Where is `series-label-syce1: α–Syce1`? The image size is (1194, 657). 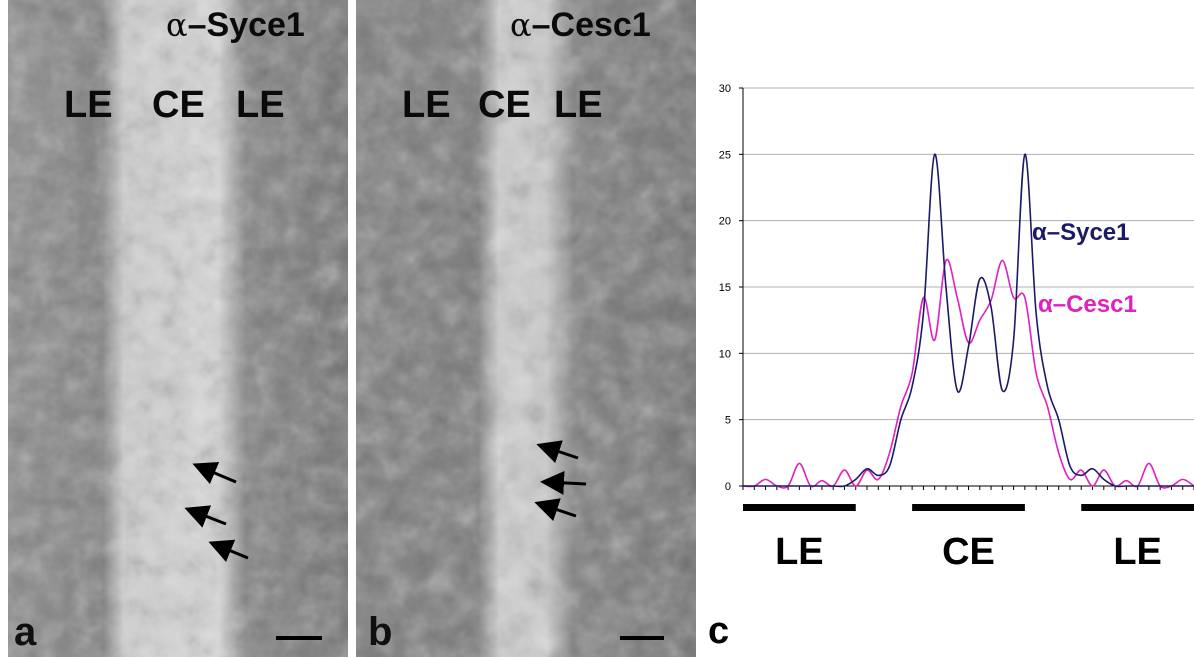
series-label-syce1: α–Syce1 is located at coordinates (1081, 232).